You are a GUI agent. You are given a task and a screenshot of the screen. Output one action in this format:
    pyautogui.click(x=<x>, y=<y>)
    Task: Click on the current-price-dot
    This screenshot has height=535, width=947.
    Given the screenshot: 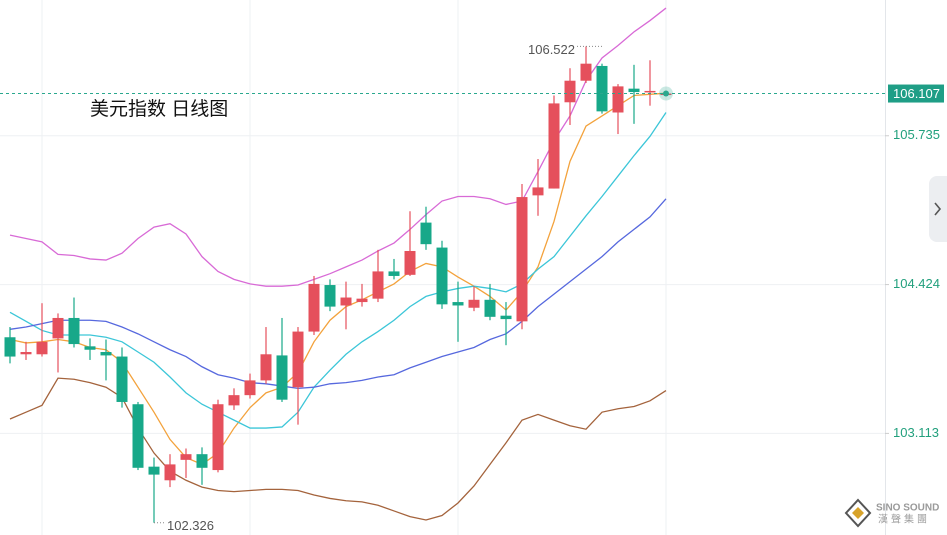 What is the action you would take?
    pyautogui.click(x=666, y=93)
    